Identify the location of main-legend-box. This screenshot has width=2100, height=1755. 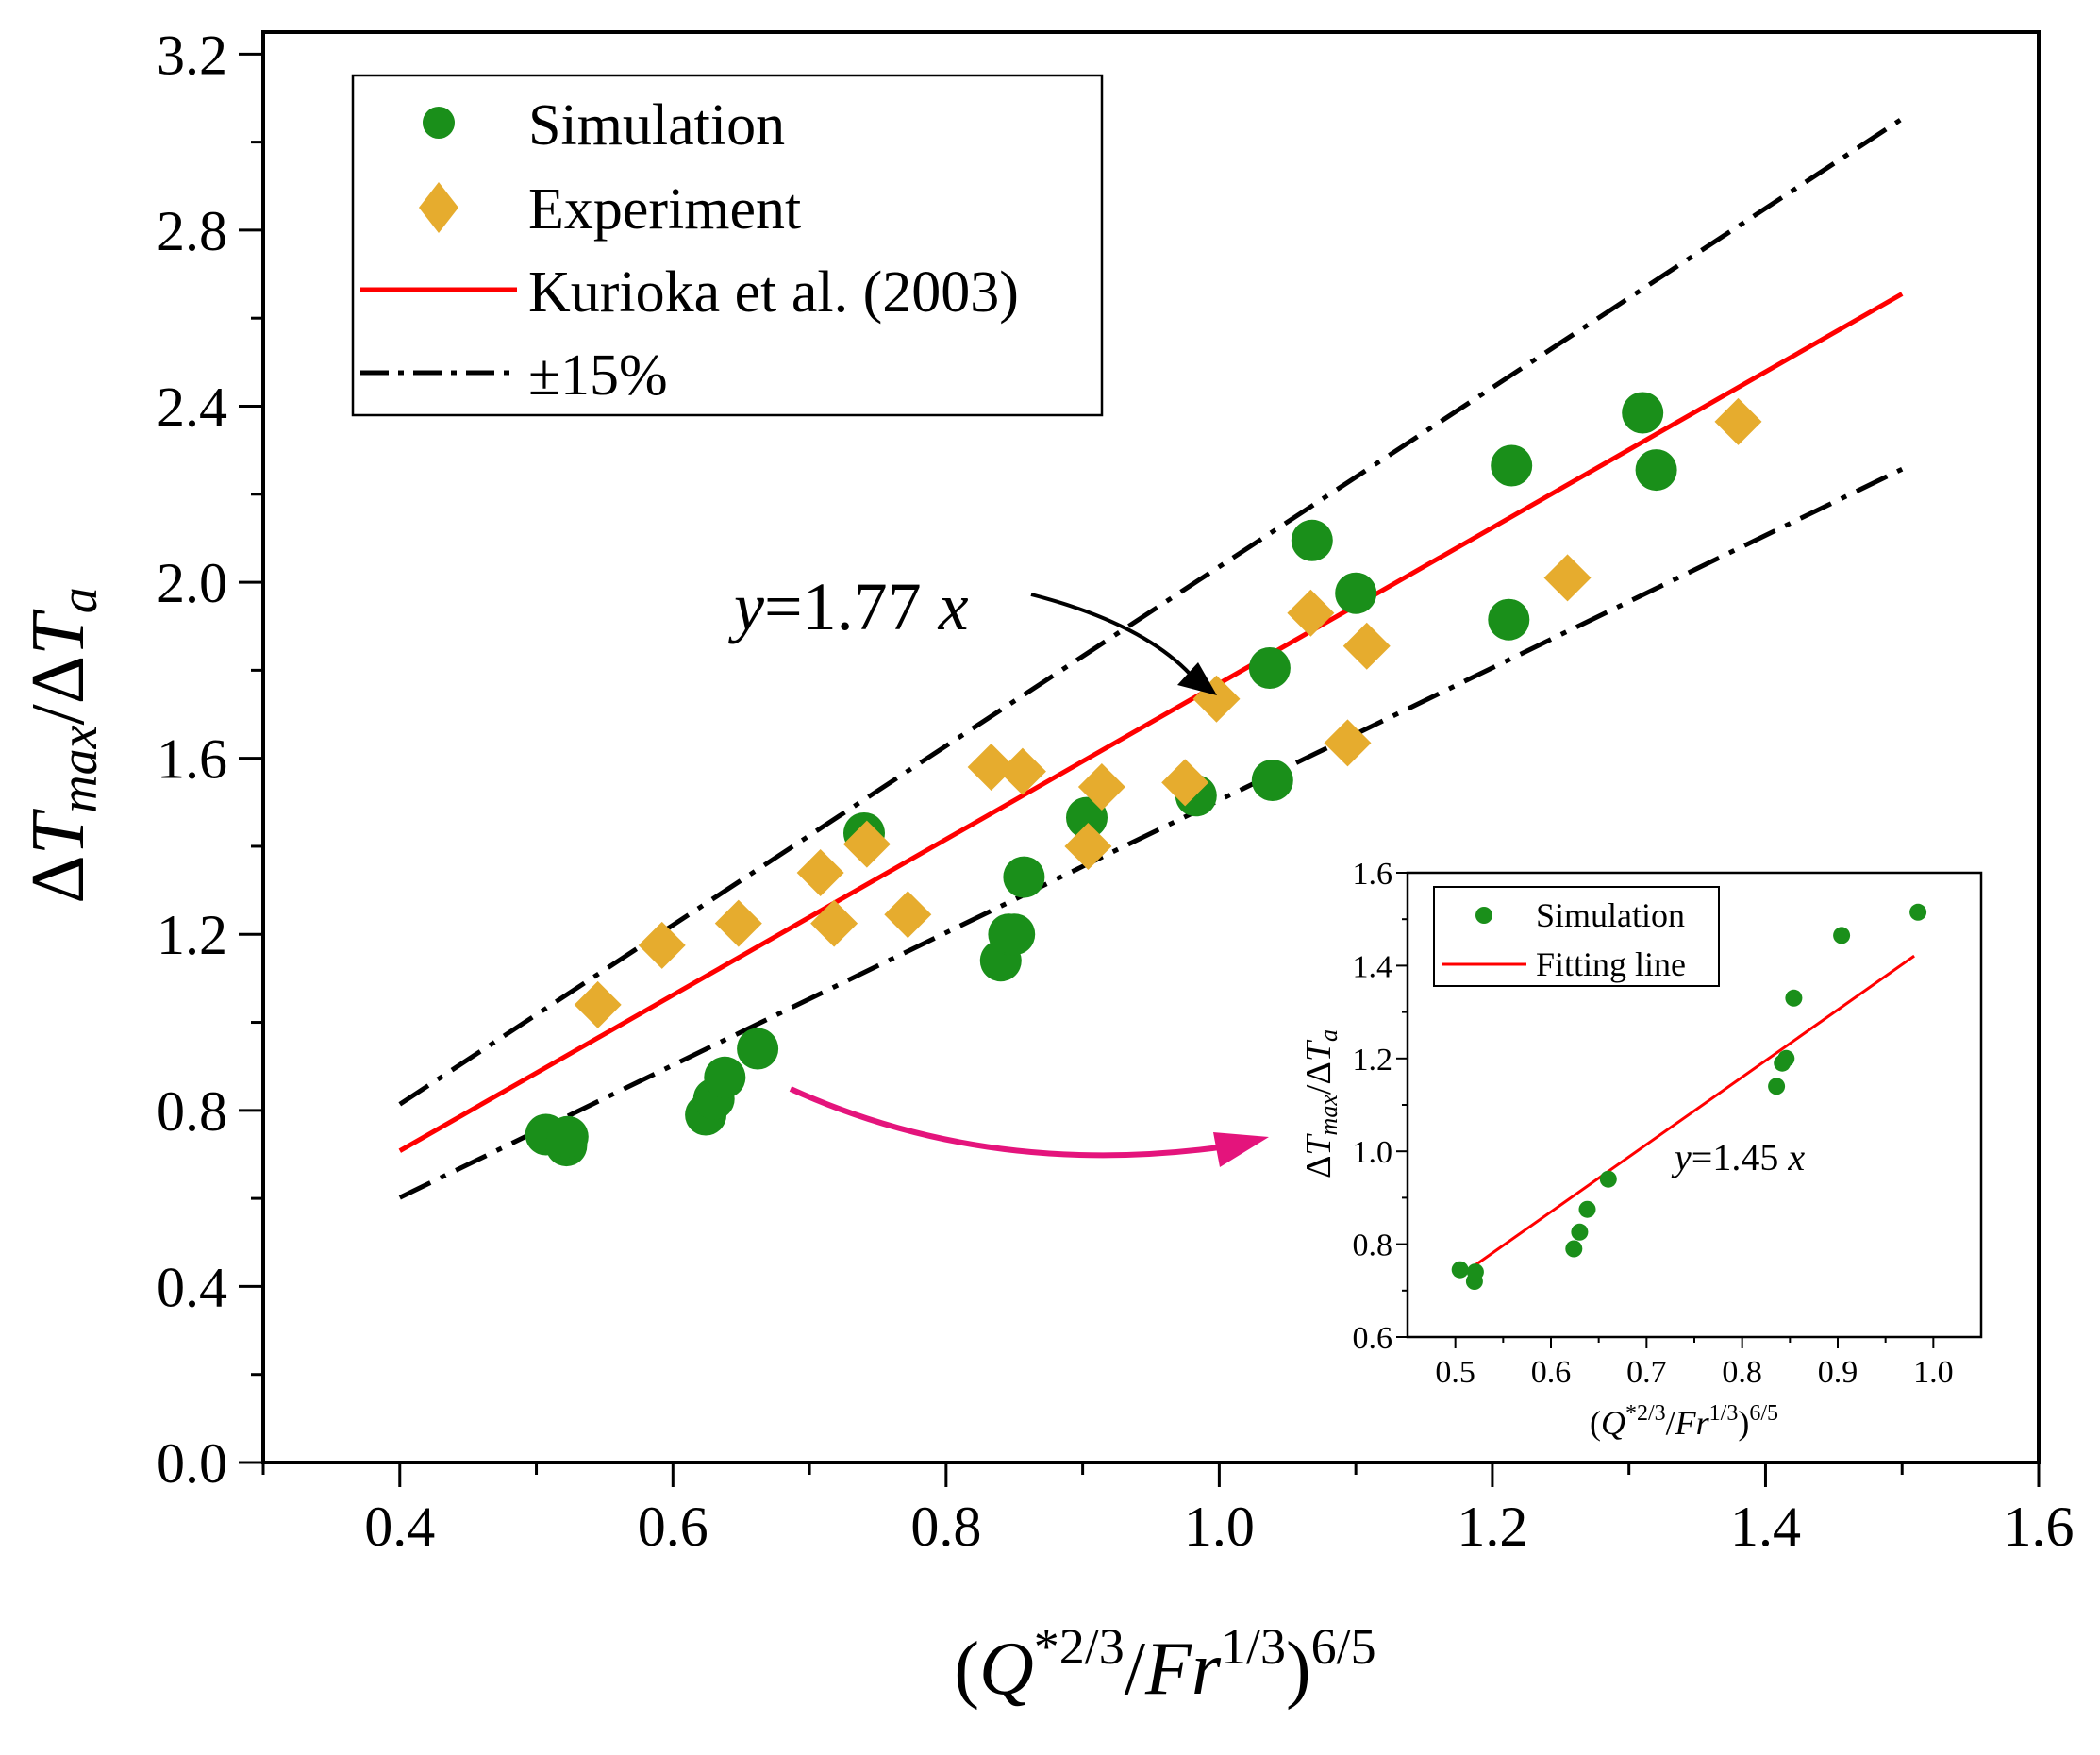
(728, 245).